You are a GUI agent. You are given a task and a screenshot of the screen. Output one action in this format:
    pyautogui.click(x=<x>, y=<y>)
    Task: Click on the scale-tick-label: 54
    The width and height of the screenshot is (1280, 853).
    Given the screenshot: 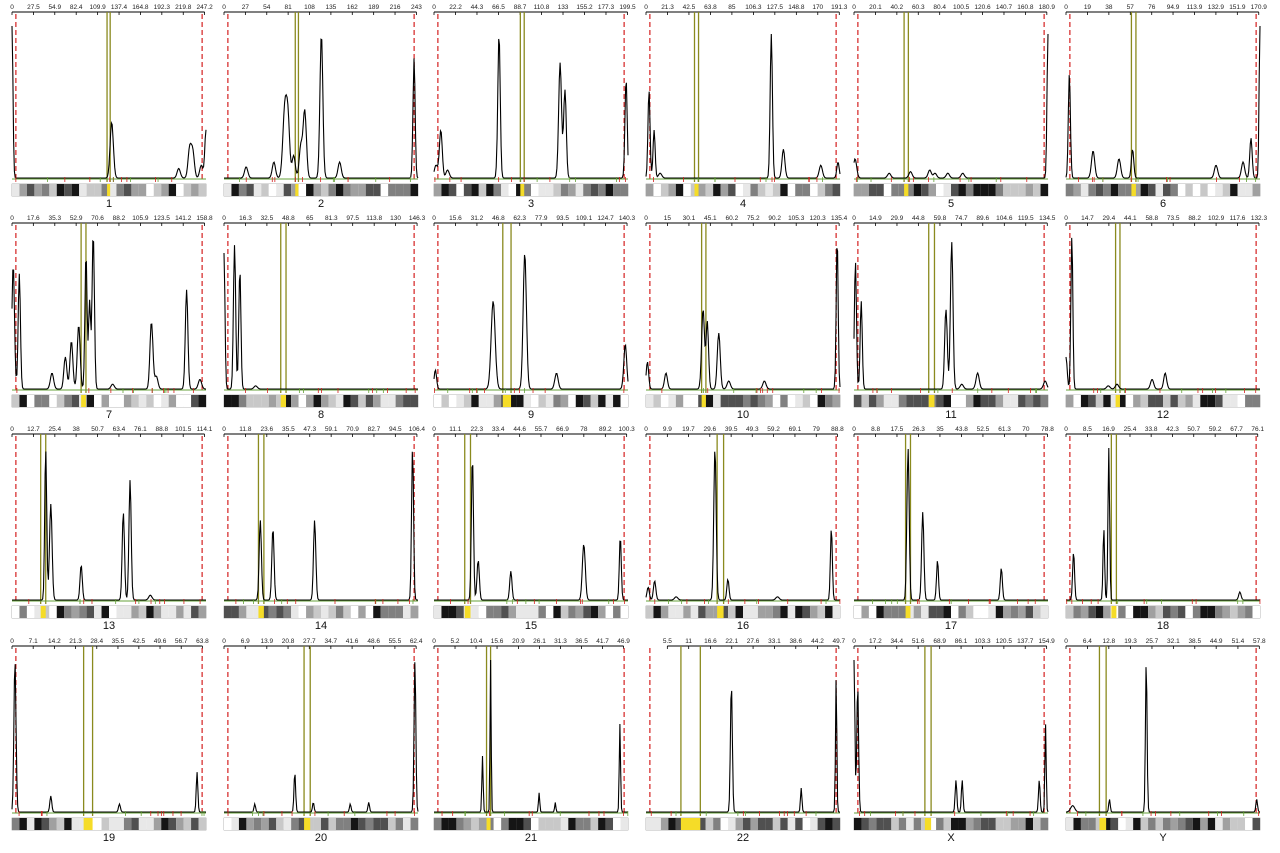 What is the action you would take?
    pyautogui.click(x=267, y=7)
    